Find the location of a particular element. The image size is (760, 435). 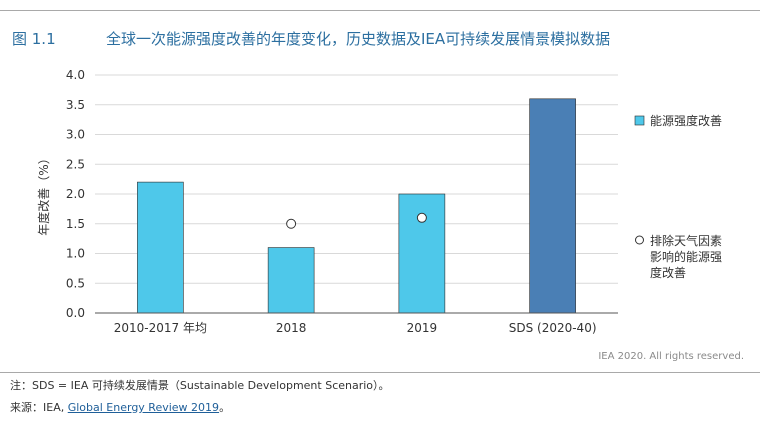

y-tick-label-4: 2.0 is located at coordinates (75, 194).